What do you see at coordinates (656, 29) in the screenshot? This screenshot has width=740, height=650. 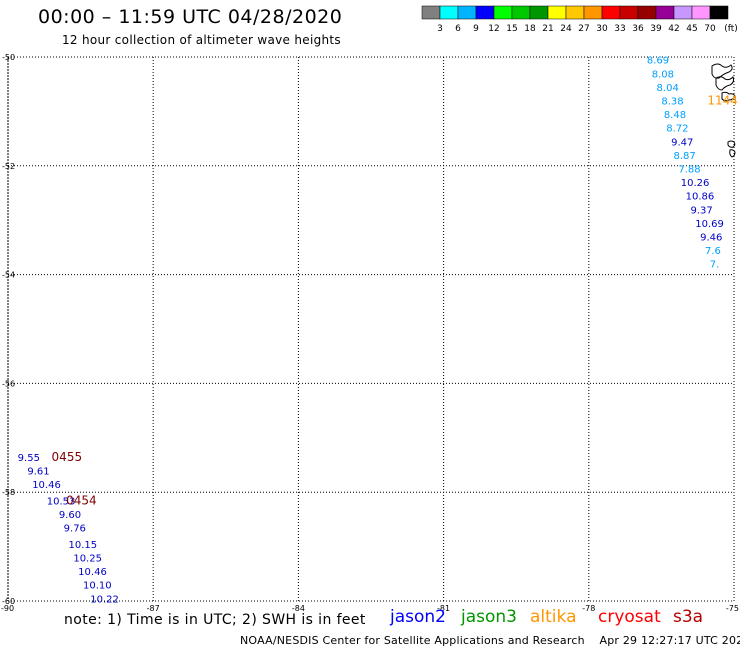 I see `legend-tick-label: 39` at bounding box center [656, 29].